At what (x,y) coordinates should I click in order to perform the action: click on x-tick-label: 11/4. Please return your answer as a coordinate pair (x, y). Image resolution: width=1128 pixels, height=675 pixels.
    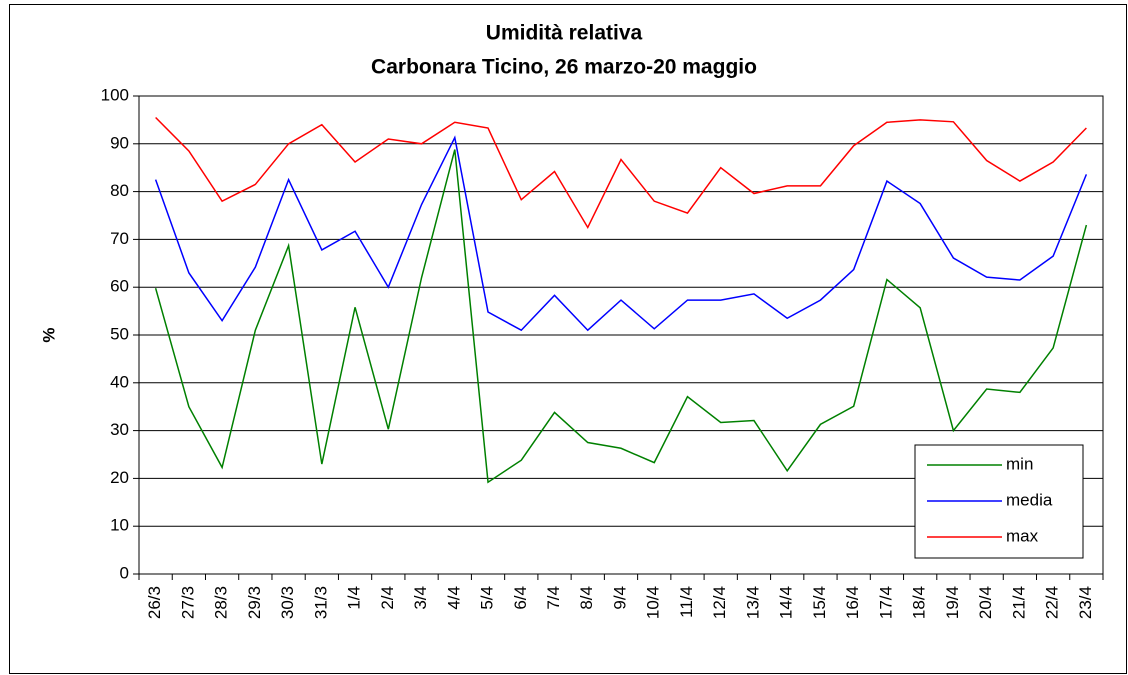
    Looking at the image, I should click on (686, 602).